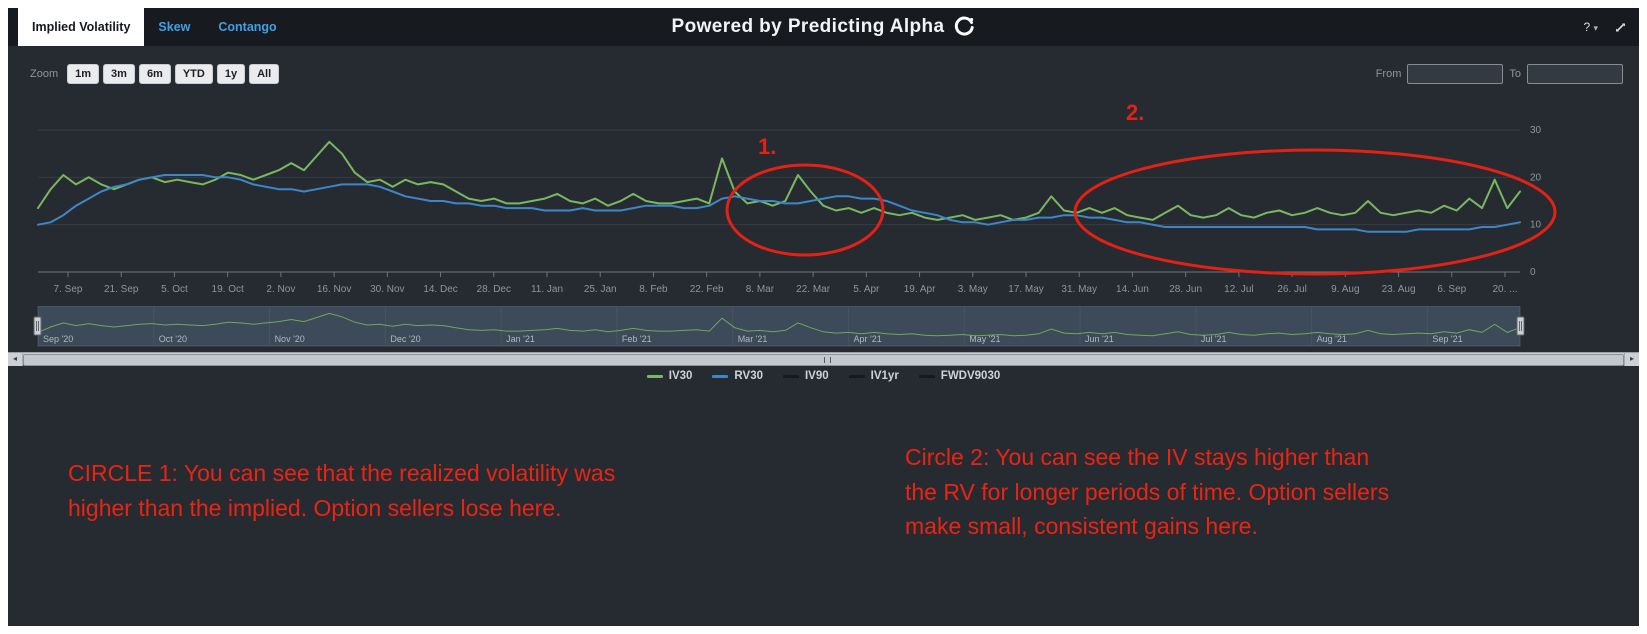 This screenshot has height=634, width=1647. What do you see at coordinates (753, 339) in the screenshot?
I see `navigator-month-label: Mar '21` at bounding box center [753, 339].